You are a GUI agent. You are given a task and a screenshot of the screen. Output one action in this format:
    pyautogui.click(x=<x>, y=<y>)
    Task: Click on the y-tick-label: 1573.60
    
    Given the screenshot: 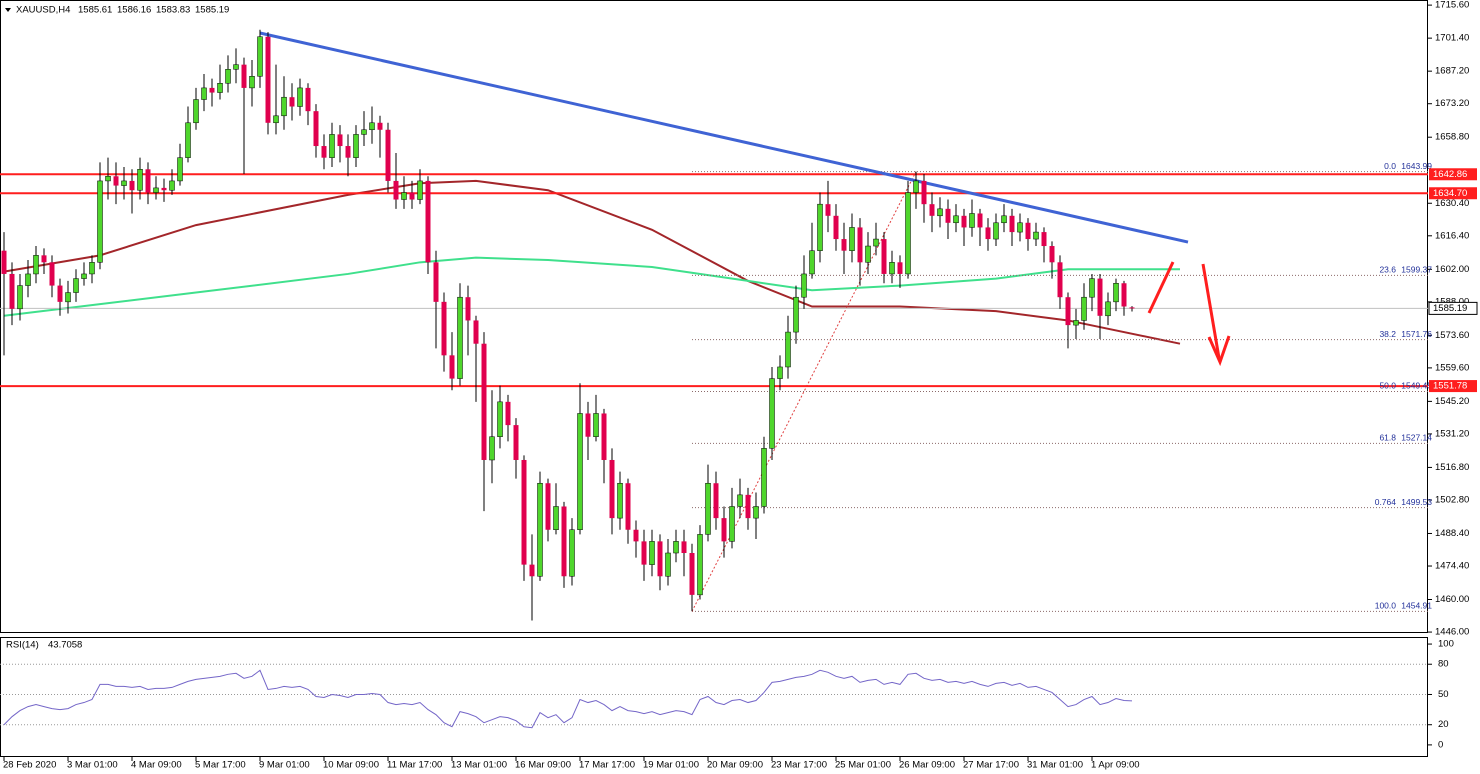 What is the action you would take?
    pyautogui.click(x=1452, y=335)
    